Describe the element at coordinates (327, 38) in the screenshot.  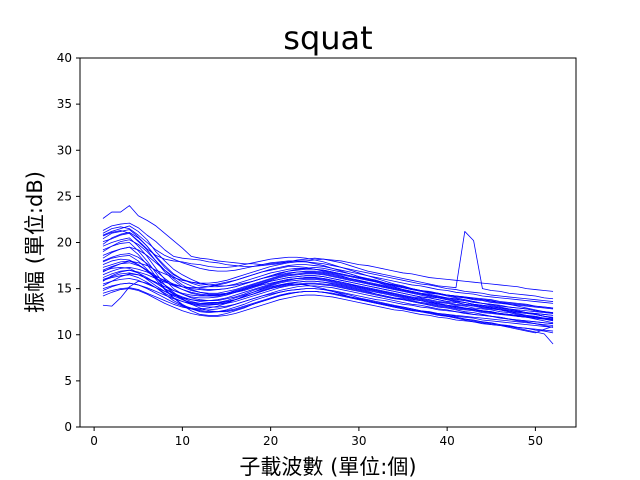
I see `chart-title: squat` at that location.